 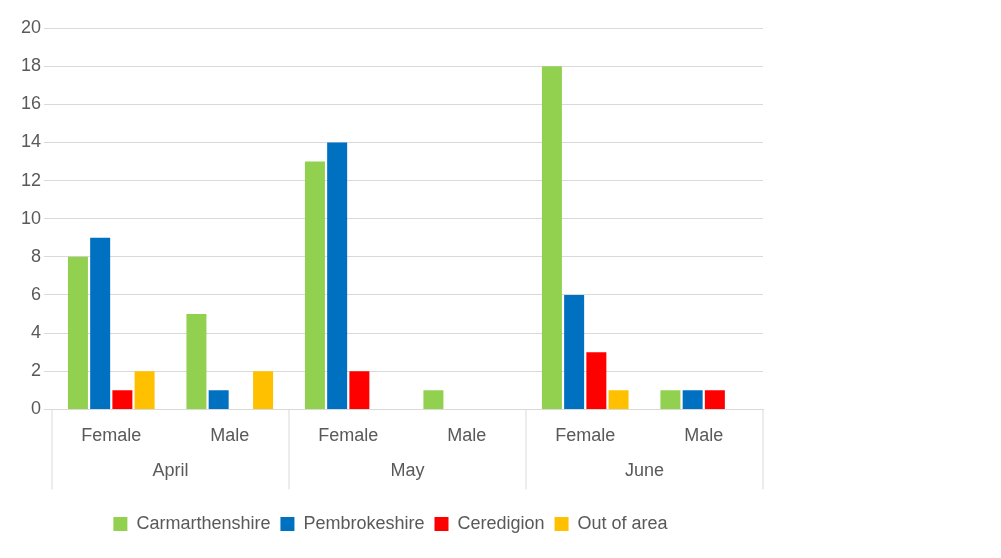 I want to click on legend-label: Ceredigion, so click(x=501, y=522).